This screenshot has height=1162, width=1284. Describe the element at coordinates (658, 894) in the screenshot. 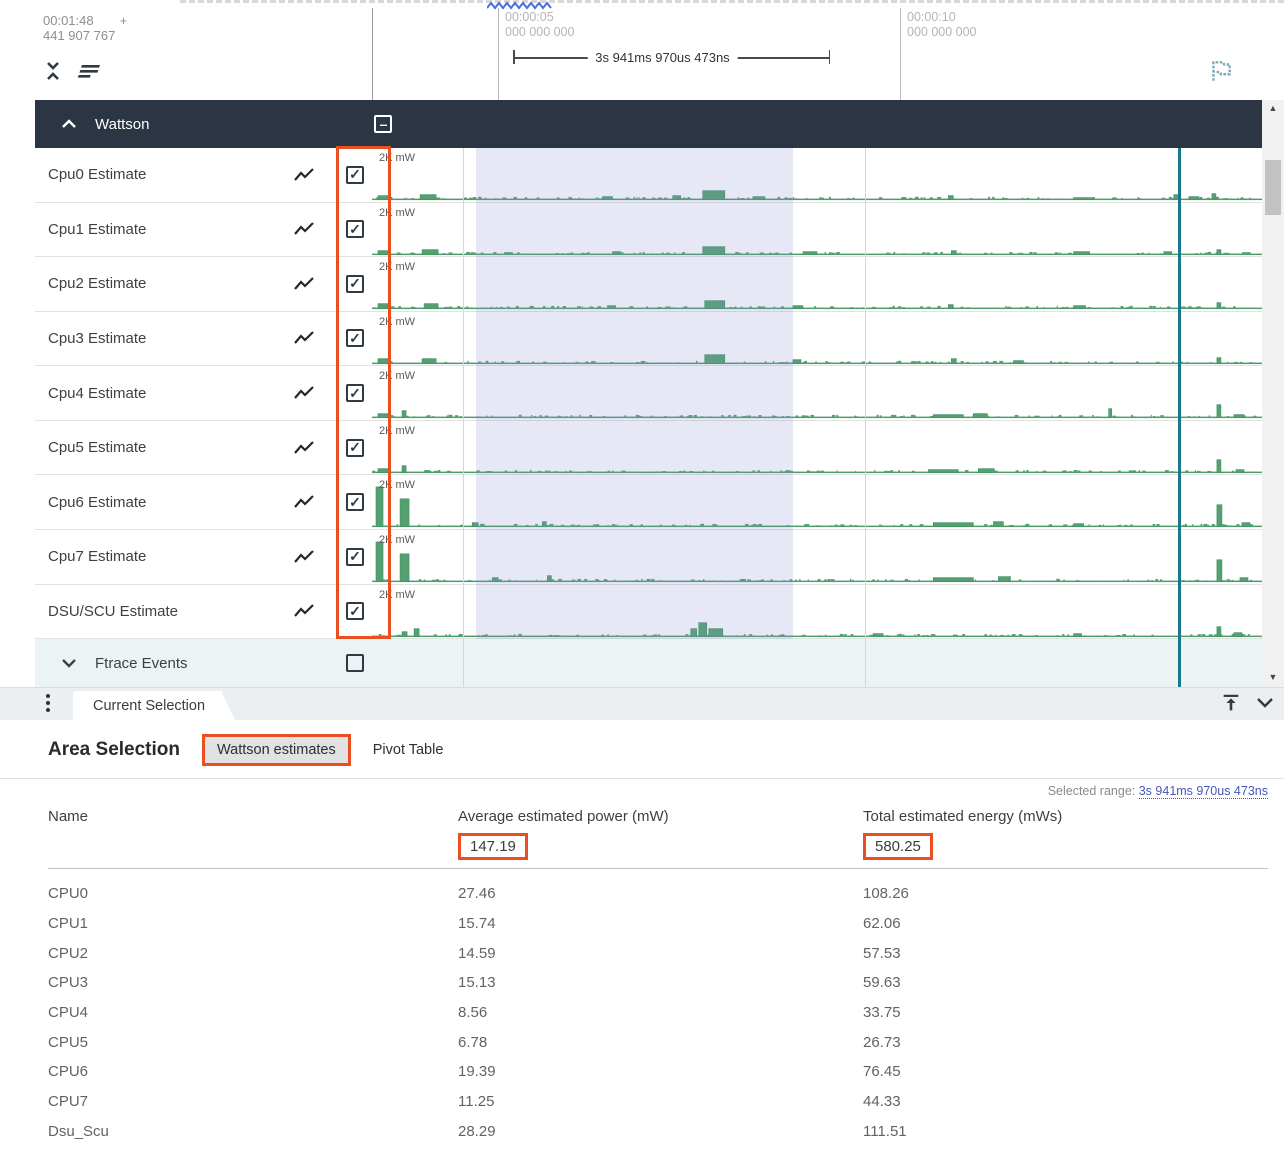

I see `table-row: CPU0 27.46 108.26` at that location.